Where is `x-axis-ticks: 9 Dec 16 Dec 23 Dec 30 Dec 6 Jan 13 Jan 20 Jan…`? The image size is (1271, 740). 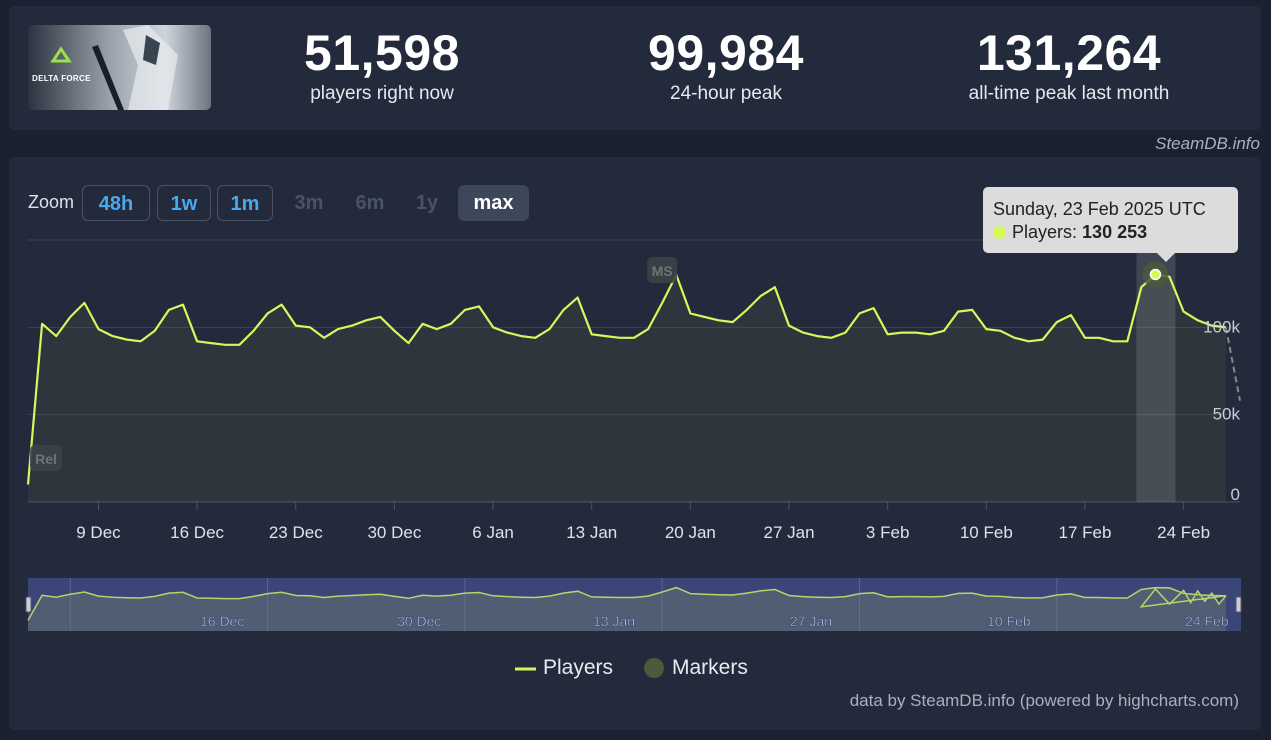 x-axis-ticks: 9 Dec 16 Dec 23 Dec 30 Dec 6 Jan 13 Jan 20 Jan… is located at coordinates (643, 522).